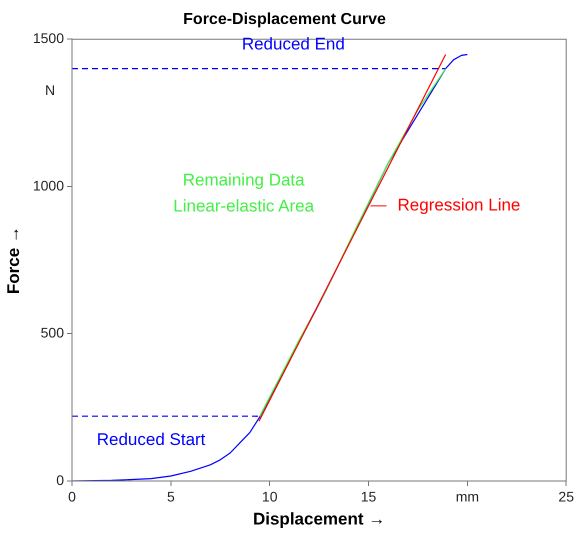 The height and width of the screenshot is (534, 577). I want to click on annotation: Regression Line, so click(459, 205).